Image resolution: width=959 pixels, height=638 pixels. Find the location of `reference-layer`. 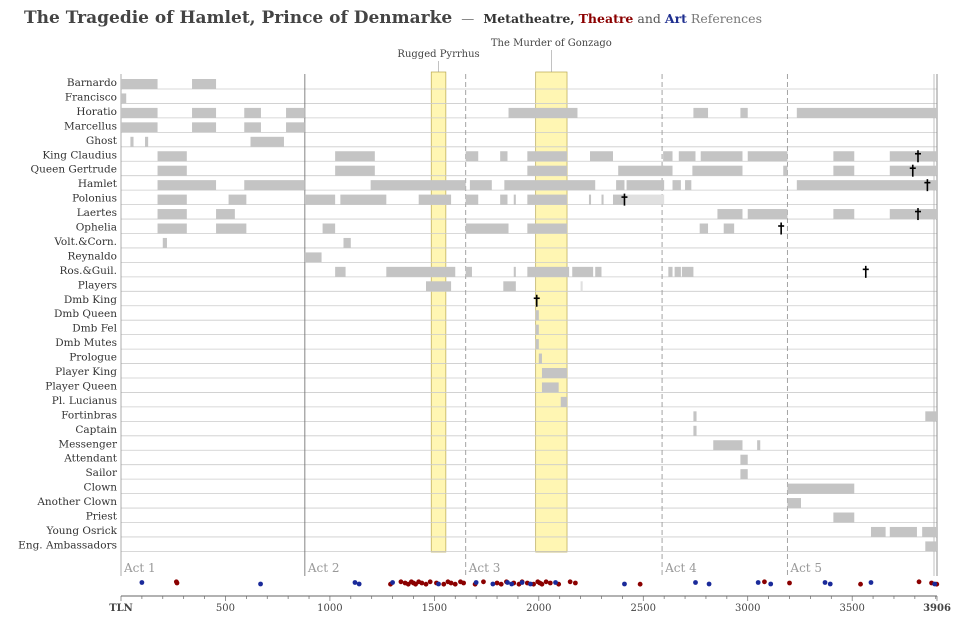

reference-layer is located at coordinates (539, 583).